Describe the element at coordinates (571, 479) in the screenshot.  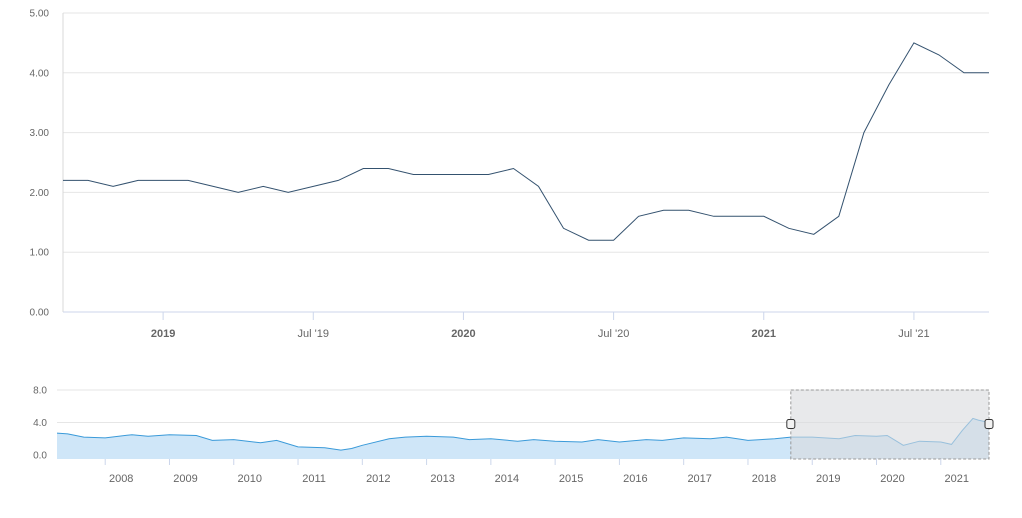
I see `navigator-x-tick-label: 2015` at that location.